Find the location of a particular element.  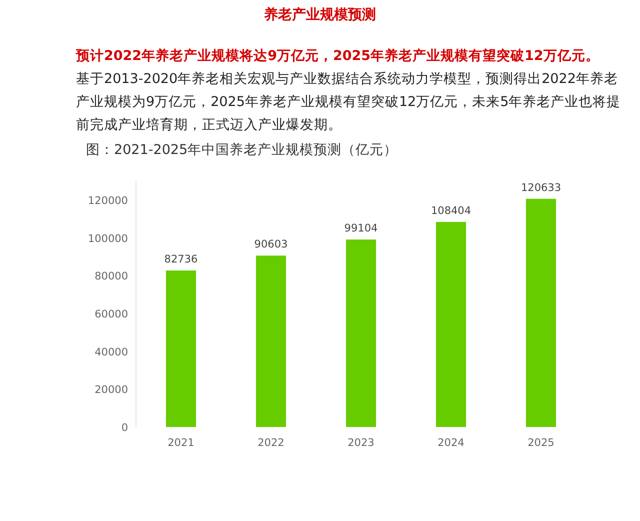

chart-title: 养老产业规模预测 is located at coordinates (319, 15).